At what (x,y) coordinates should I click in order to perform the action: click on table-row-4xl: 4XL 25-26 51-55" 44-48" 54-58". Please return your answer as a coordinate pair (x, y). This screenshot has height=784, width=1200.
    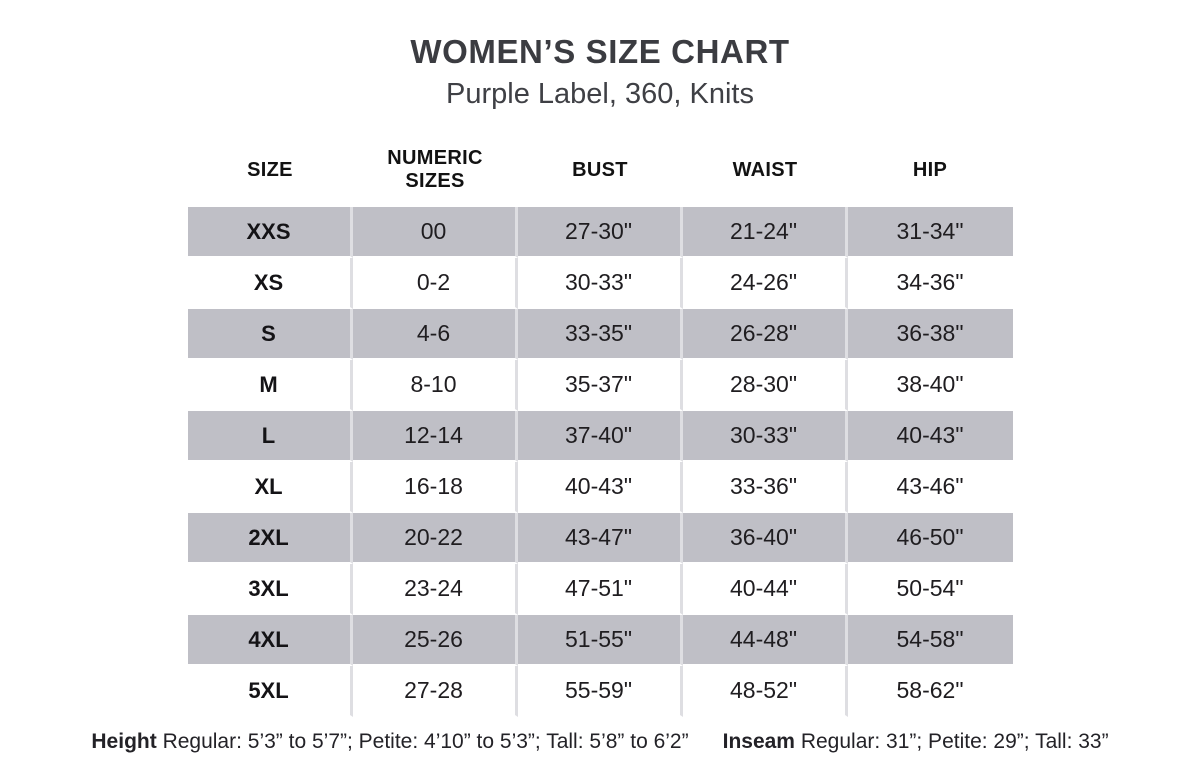
    Looking at the image, I should click on (600, 641).